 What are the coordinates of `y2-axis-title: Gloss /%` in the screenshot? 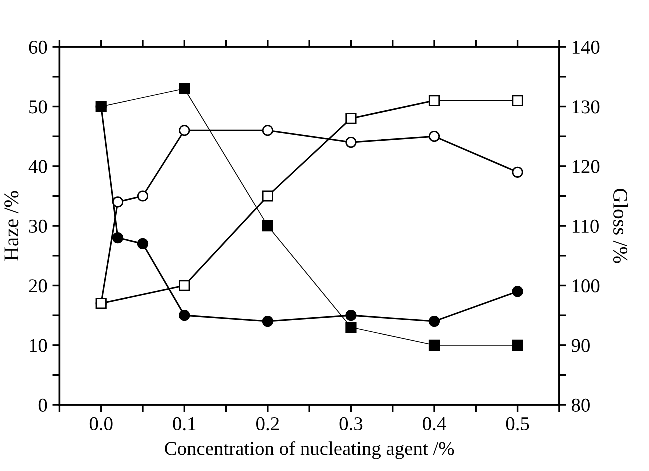 It's located at (620, 226).